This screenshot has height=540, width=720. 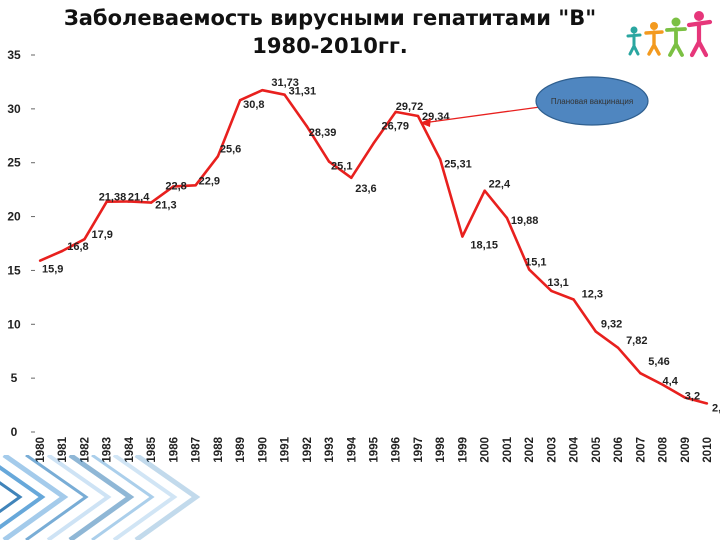 What do you see at coordinates (658, 362) in the screenshot?
I see `data-label: 5,46` at bounding box center [658, 362].